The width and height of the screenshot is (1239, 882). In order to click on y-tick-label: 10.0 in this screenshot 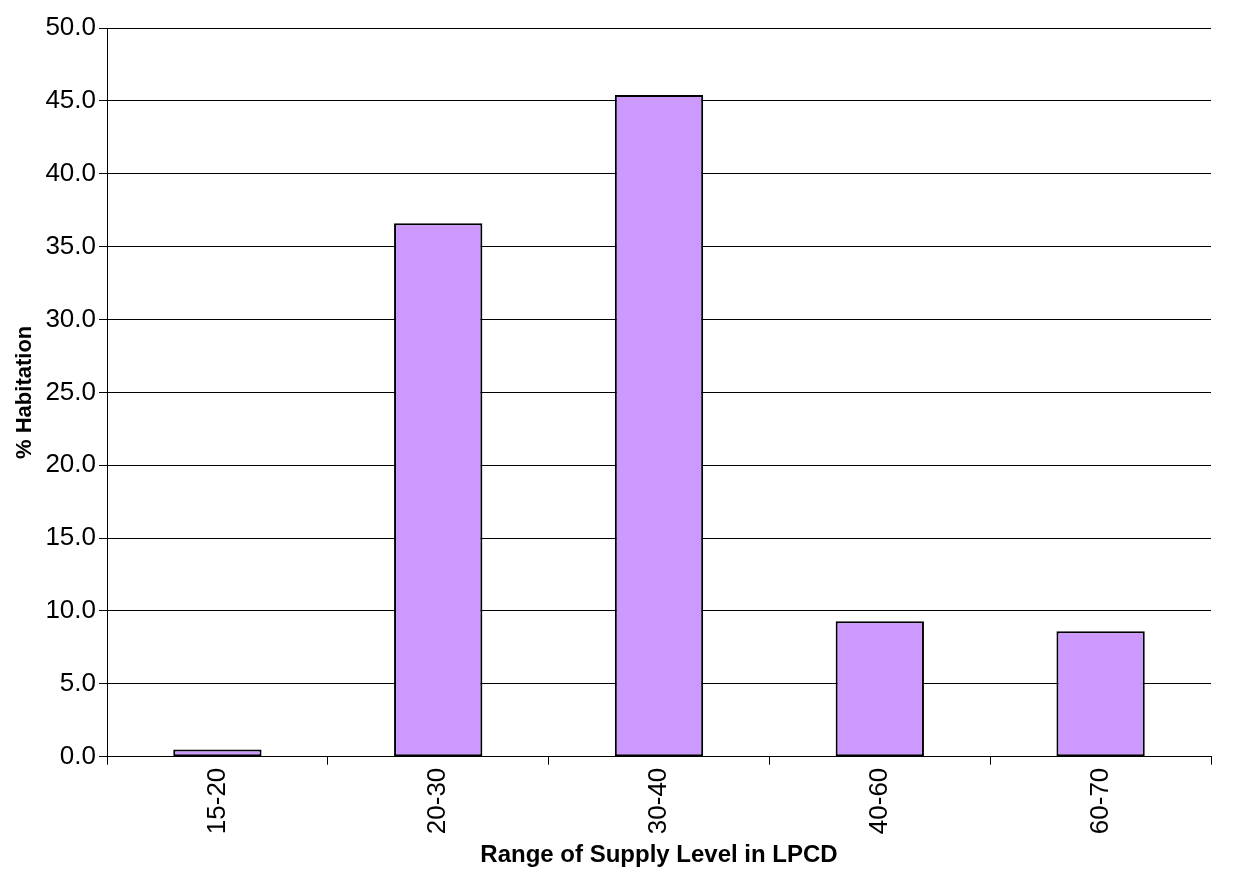, I will do `click(70, 609)`.